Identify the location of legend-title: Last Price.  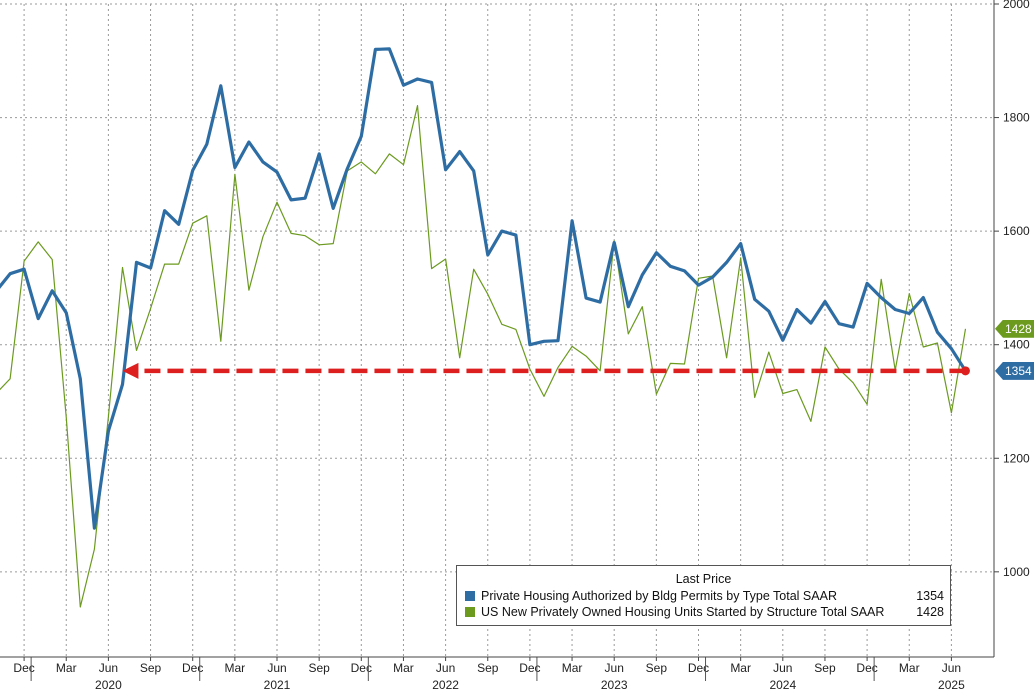
(703, 579).